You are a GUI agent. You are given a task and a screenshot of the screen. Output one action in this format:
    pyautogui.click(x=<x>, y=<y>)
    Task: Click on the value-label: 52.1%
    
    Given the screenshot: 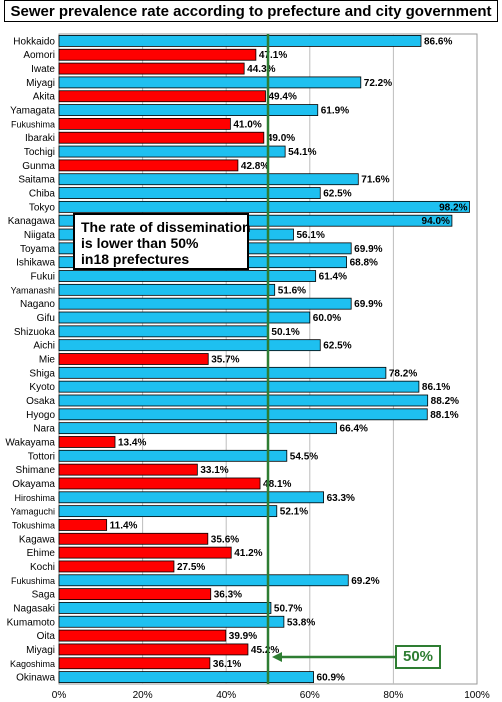 What is the action you would take?
    pyautogui.click(x=294, y=512)
    